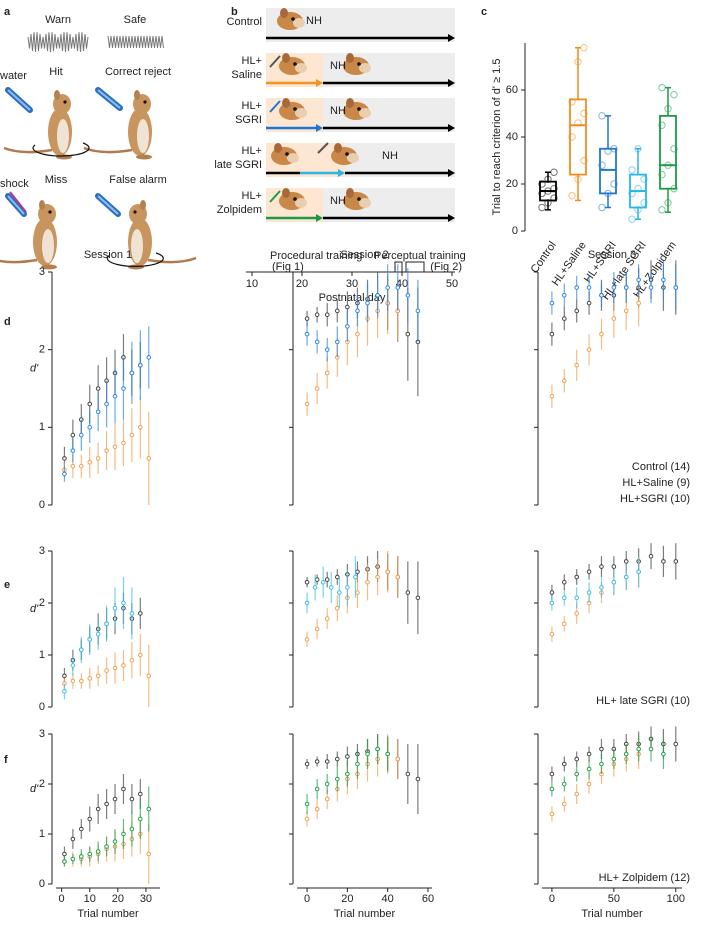 The image size is (702, 944). I want to click on y-tick-label: 60, so click(512, 90).